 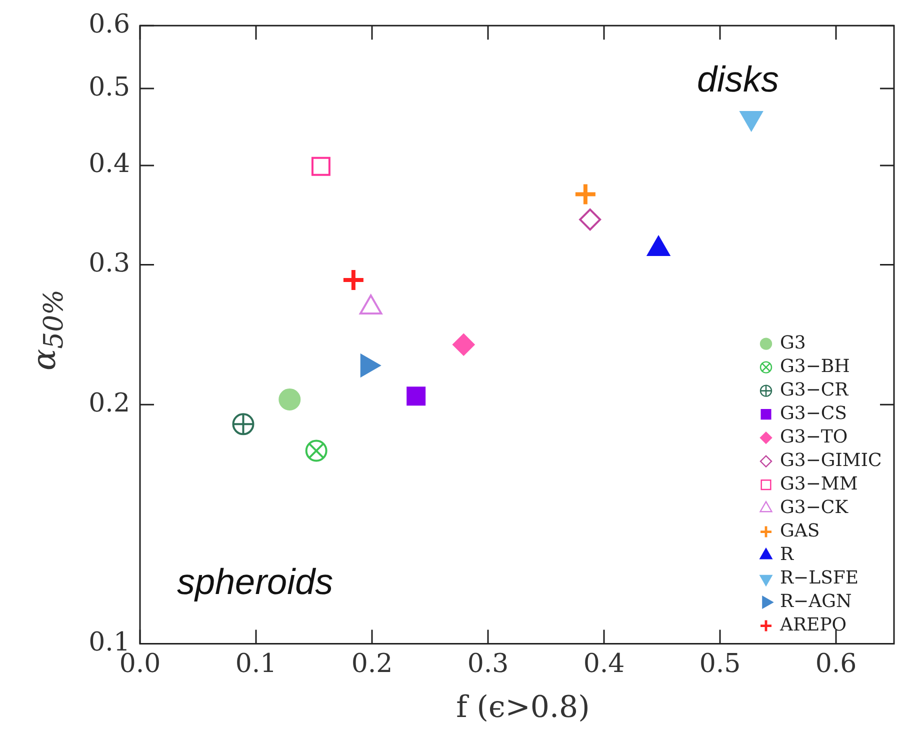 What do you see at coordinates (109, 24) in the screenshot?
I see `y-tick-label: 0.6` at bounding box center [109, 24].